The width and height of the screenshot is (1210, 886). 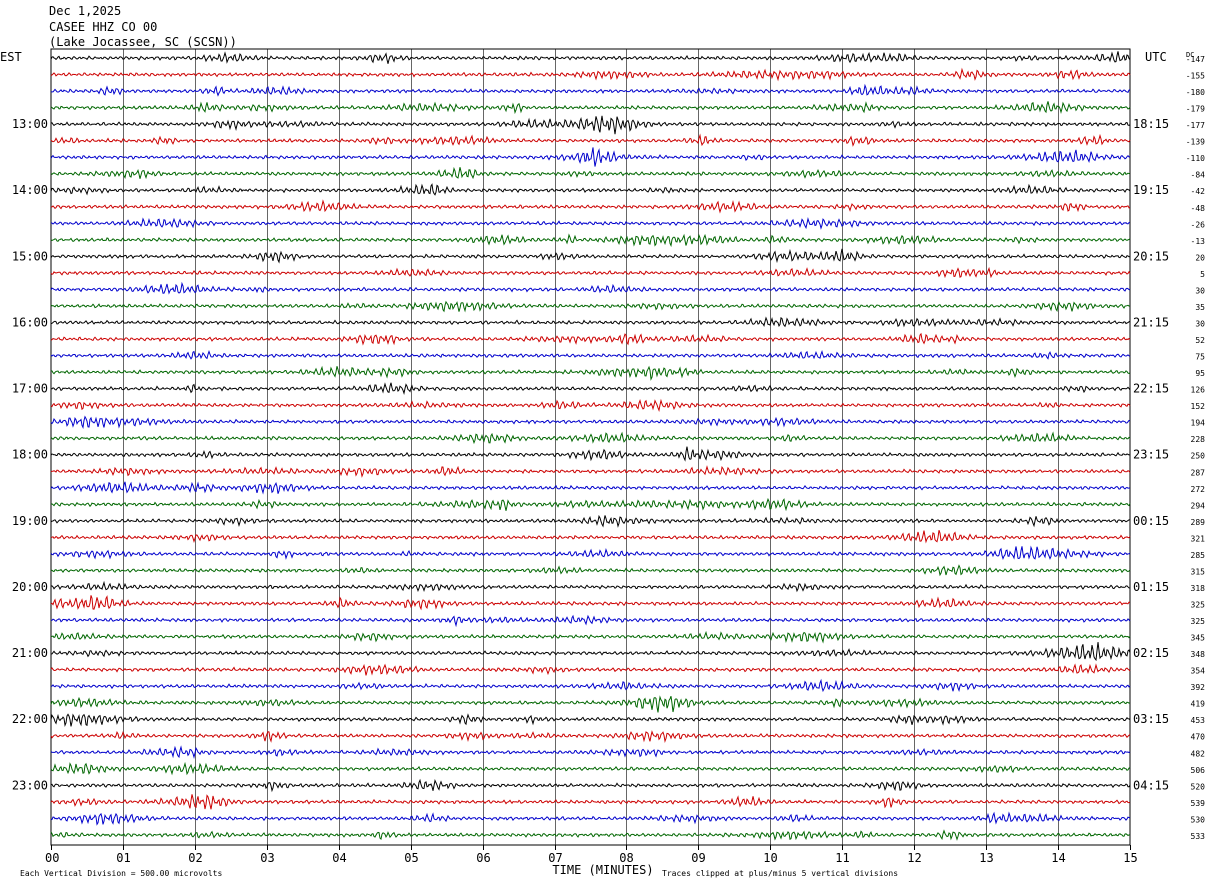 I want to click on dc-offset-label: -179, so click(x=1195, y=109).